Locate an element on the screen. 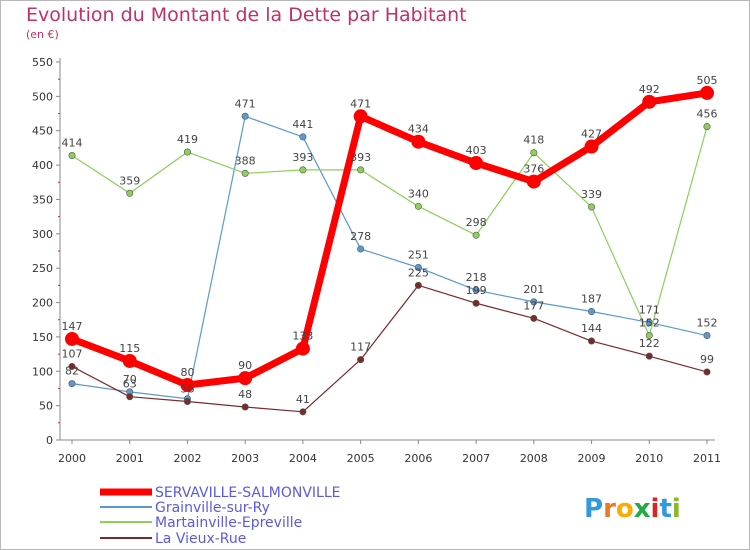  y-tick-label: 550 is located at coordinates (42, 62).